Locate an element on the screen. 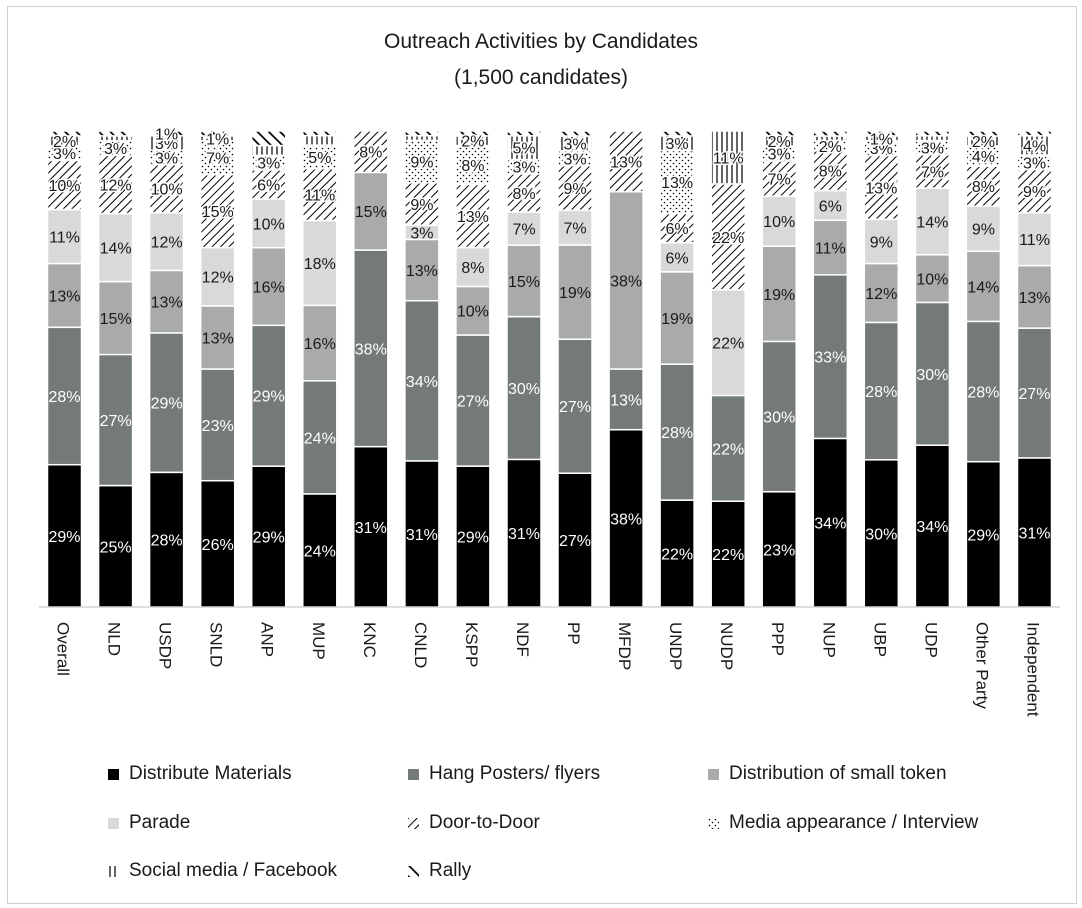 The image size is (1082, 908). data-label: 14% is located at coordinates (116, 249).